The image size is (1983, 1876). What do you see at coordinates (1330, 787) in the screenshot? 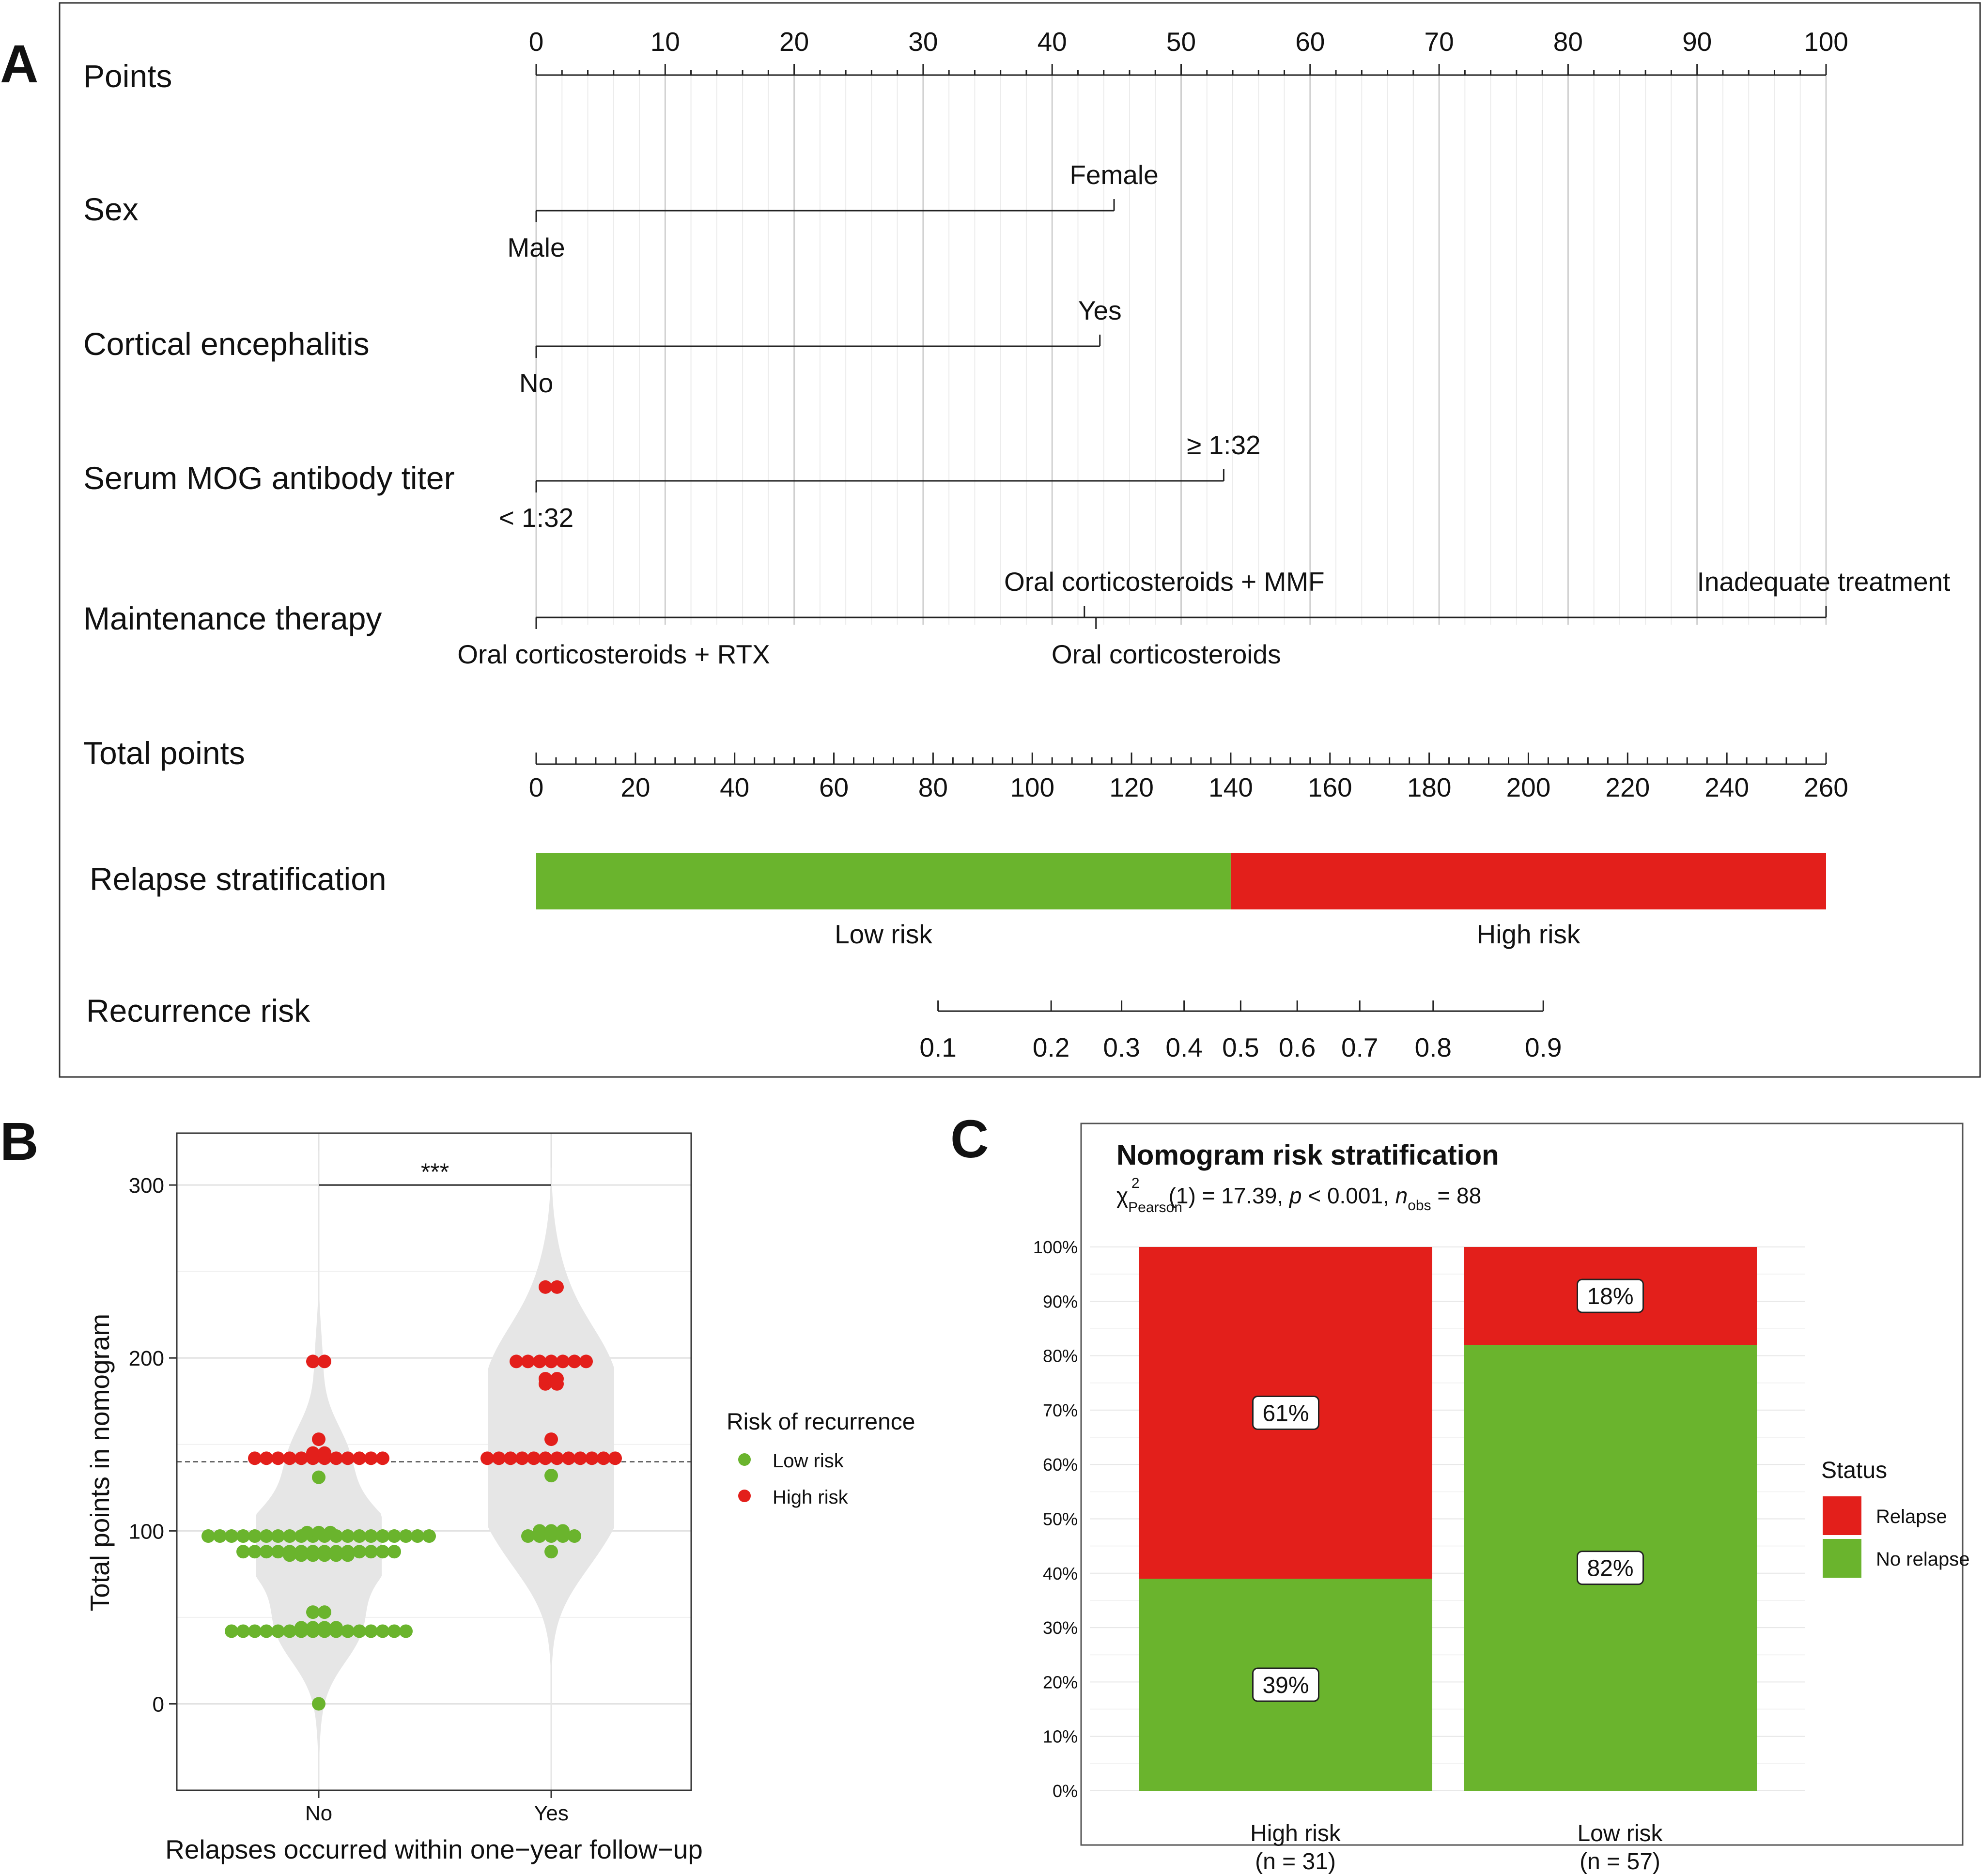
I see `total-tick-label: 160` at bounding box center [1330, 787].